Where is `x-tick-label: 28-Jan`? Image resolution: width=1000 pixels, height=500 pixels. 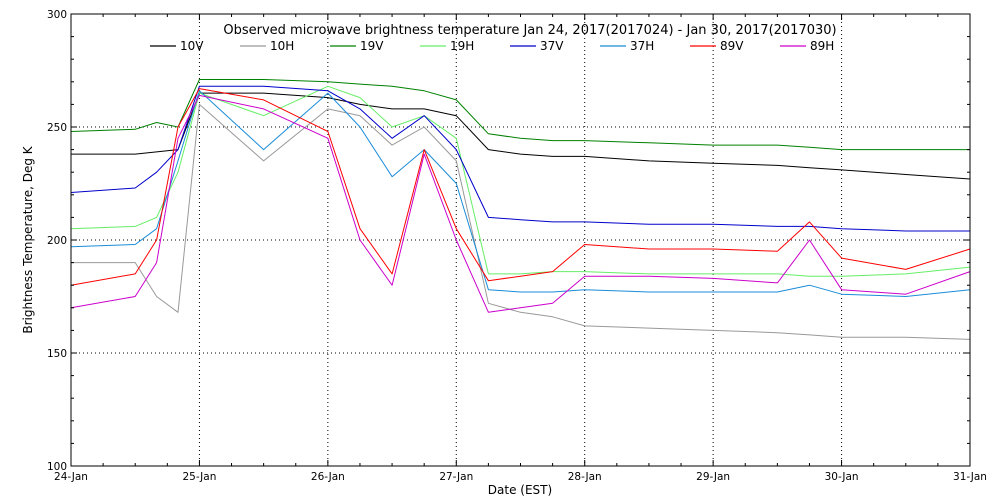 x-tick-label: 28-Jan is located at coordinates (585, 477).